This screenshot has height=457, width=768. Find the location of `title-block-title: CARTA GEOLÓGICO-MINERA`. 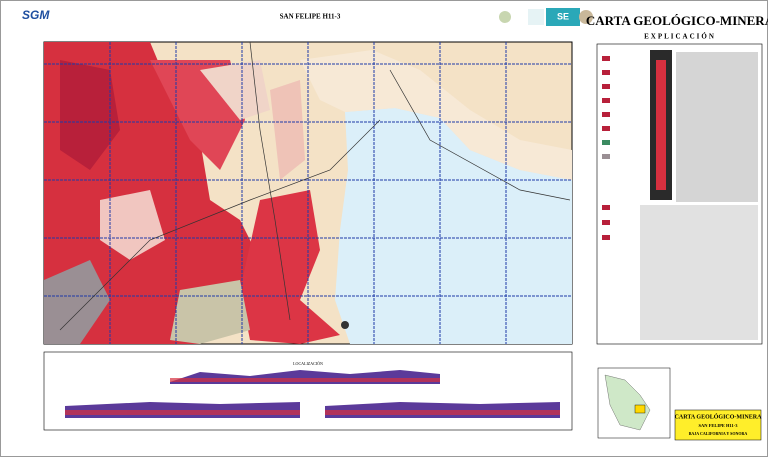

title-block-title: CARTA GEOLÓGICO-MINERA is located at coordinates (719, 416).